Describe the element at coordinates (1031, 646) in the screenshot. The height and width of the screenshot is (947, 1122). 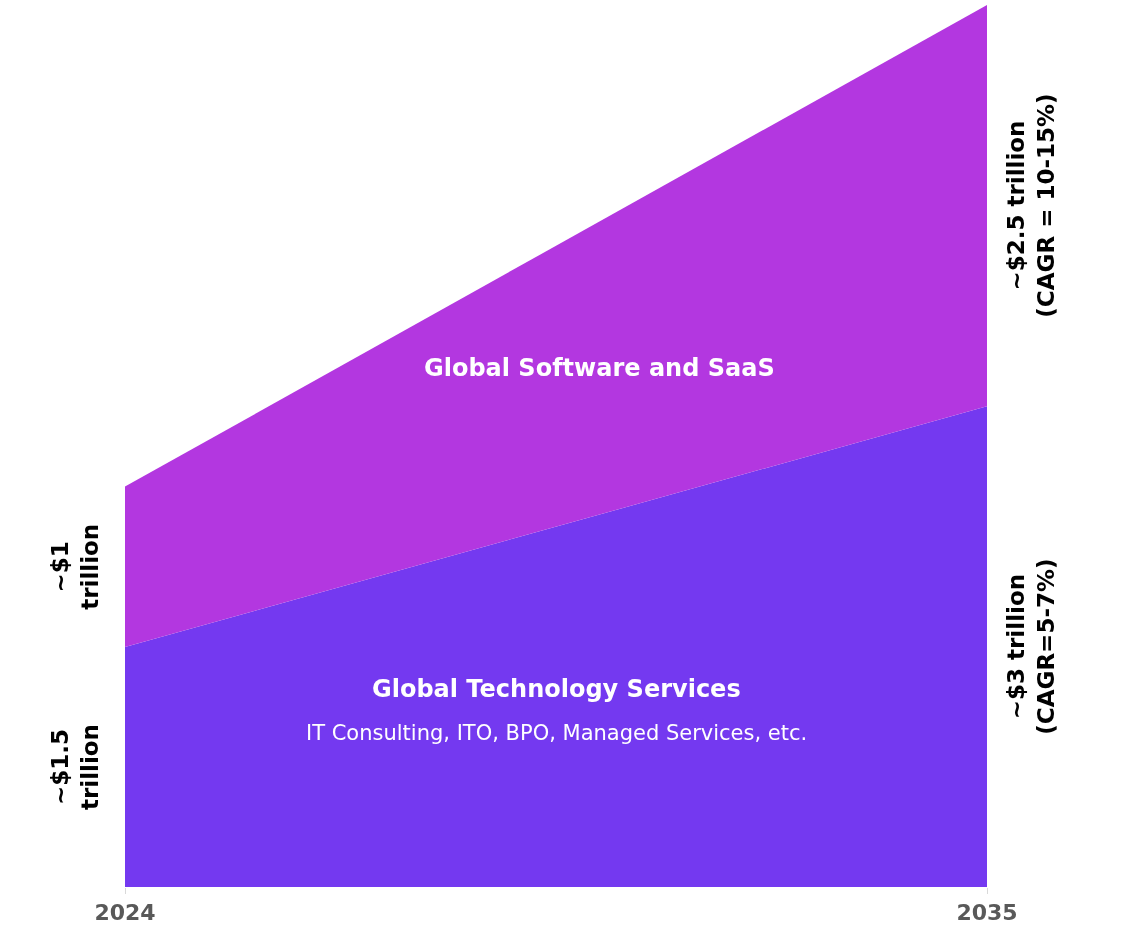
I see `annotation: ~$3 trillion (CAGR=5-7%)` at that location.